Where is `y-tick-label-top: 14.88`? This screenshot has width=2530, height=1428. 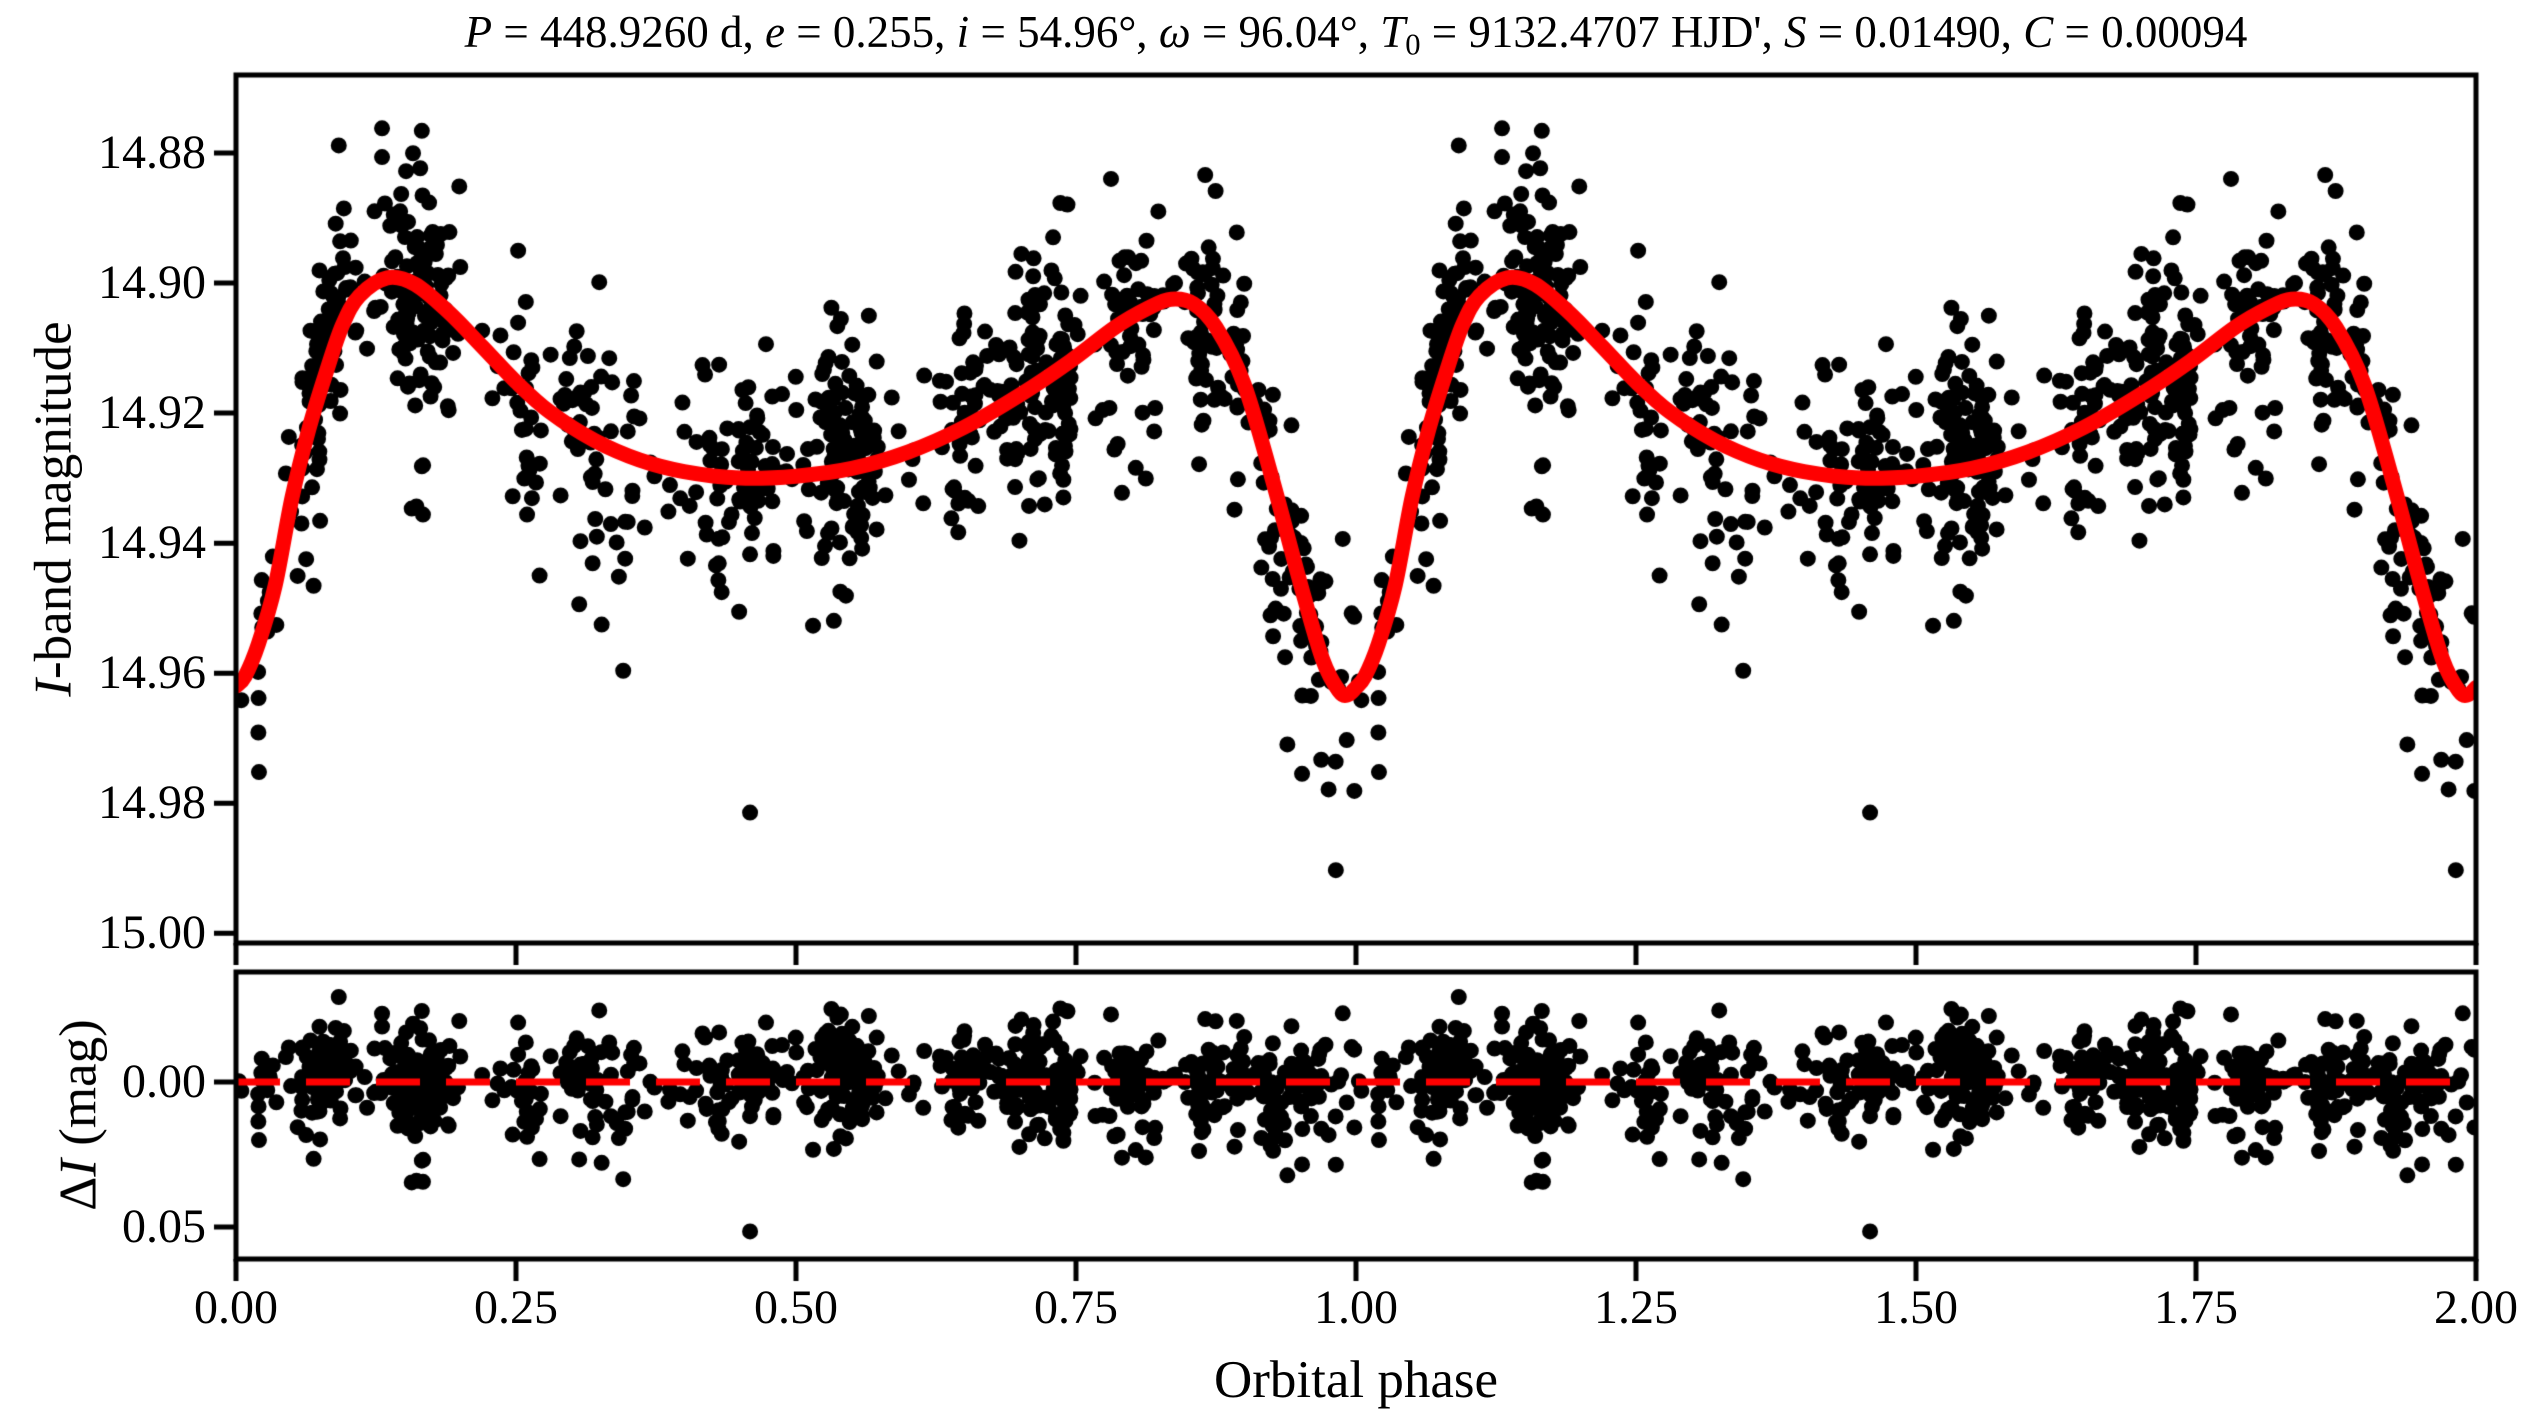
y-tick-label-top: 14.88 is located at coordinates (152, 153).